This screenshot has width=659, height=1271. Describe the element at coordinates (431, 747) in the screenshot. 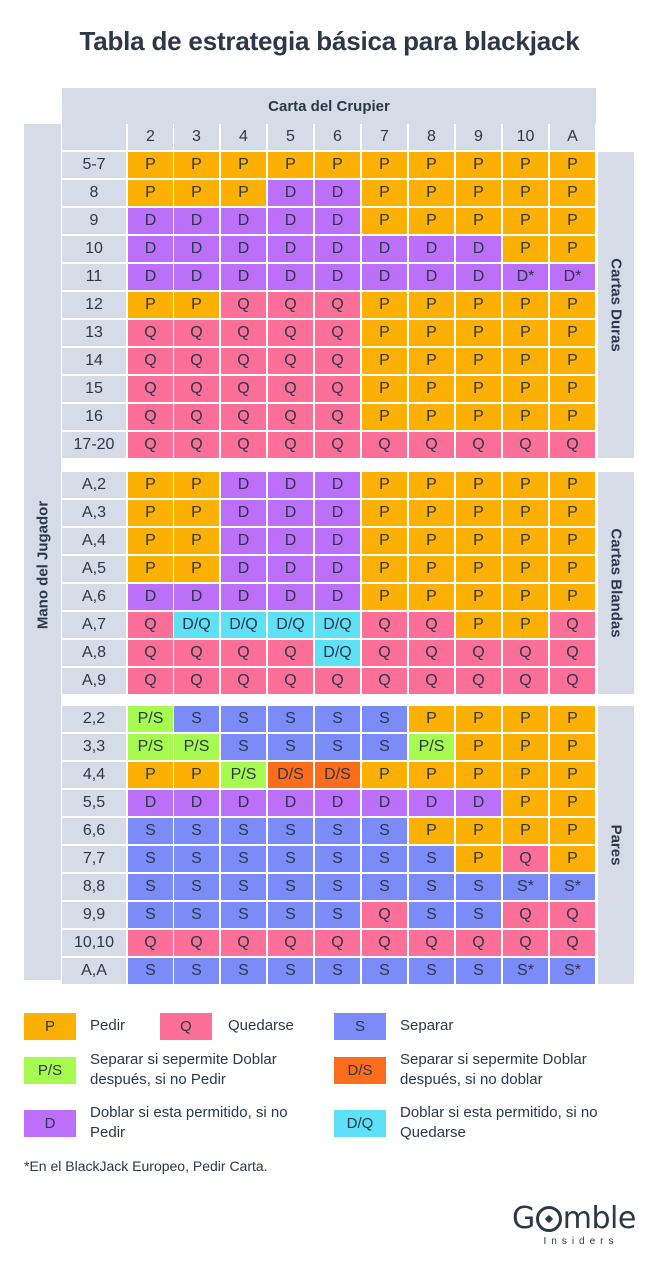

I see `strategy-cell: P/S` at that location.